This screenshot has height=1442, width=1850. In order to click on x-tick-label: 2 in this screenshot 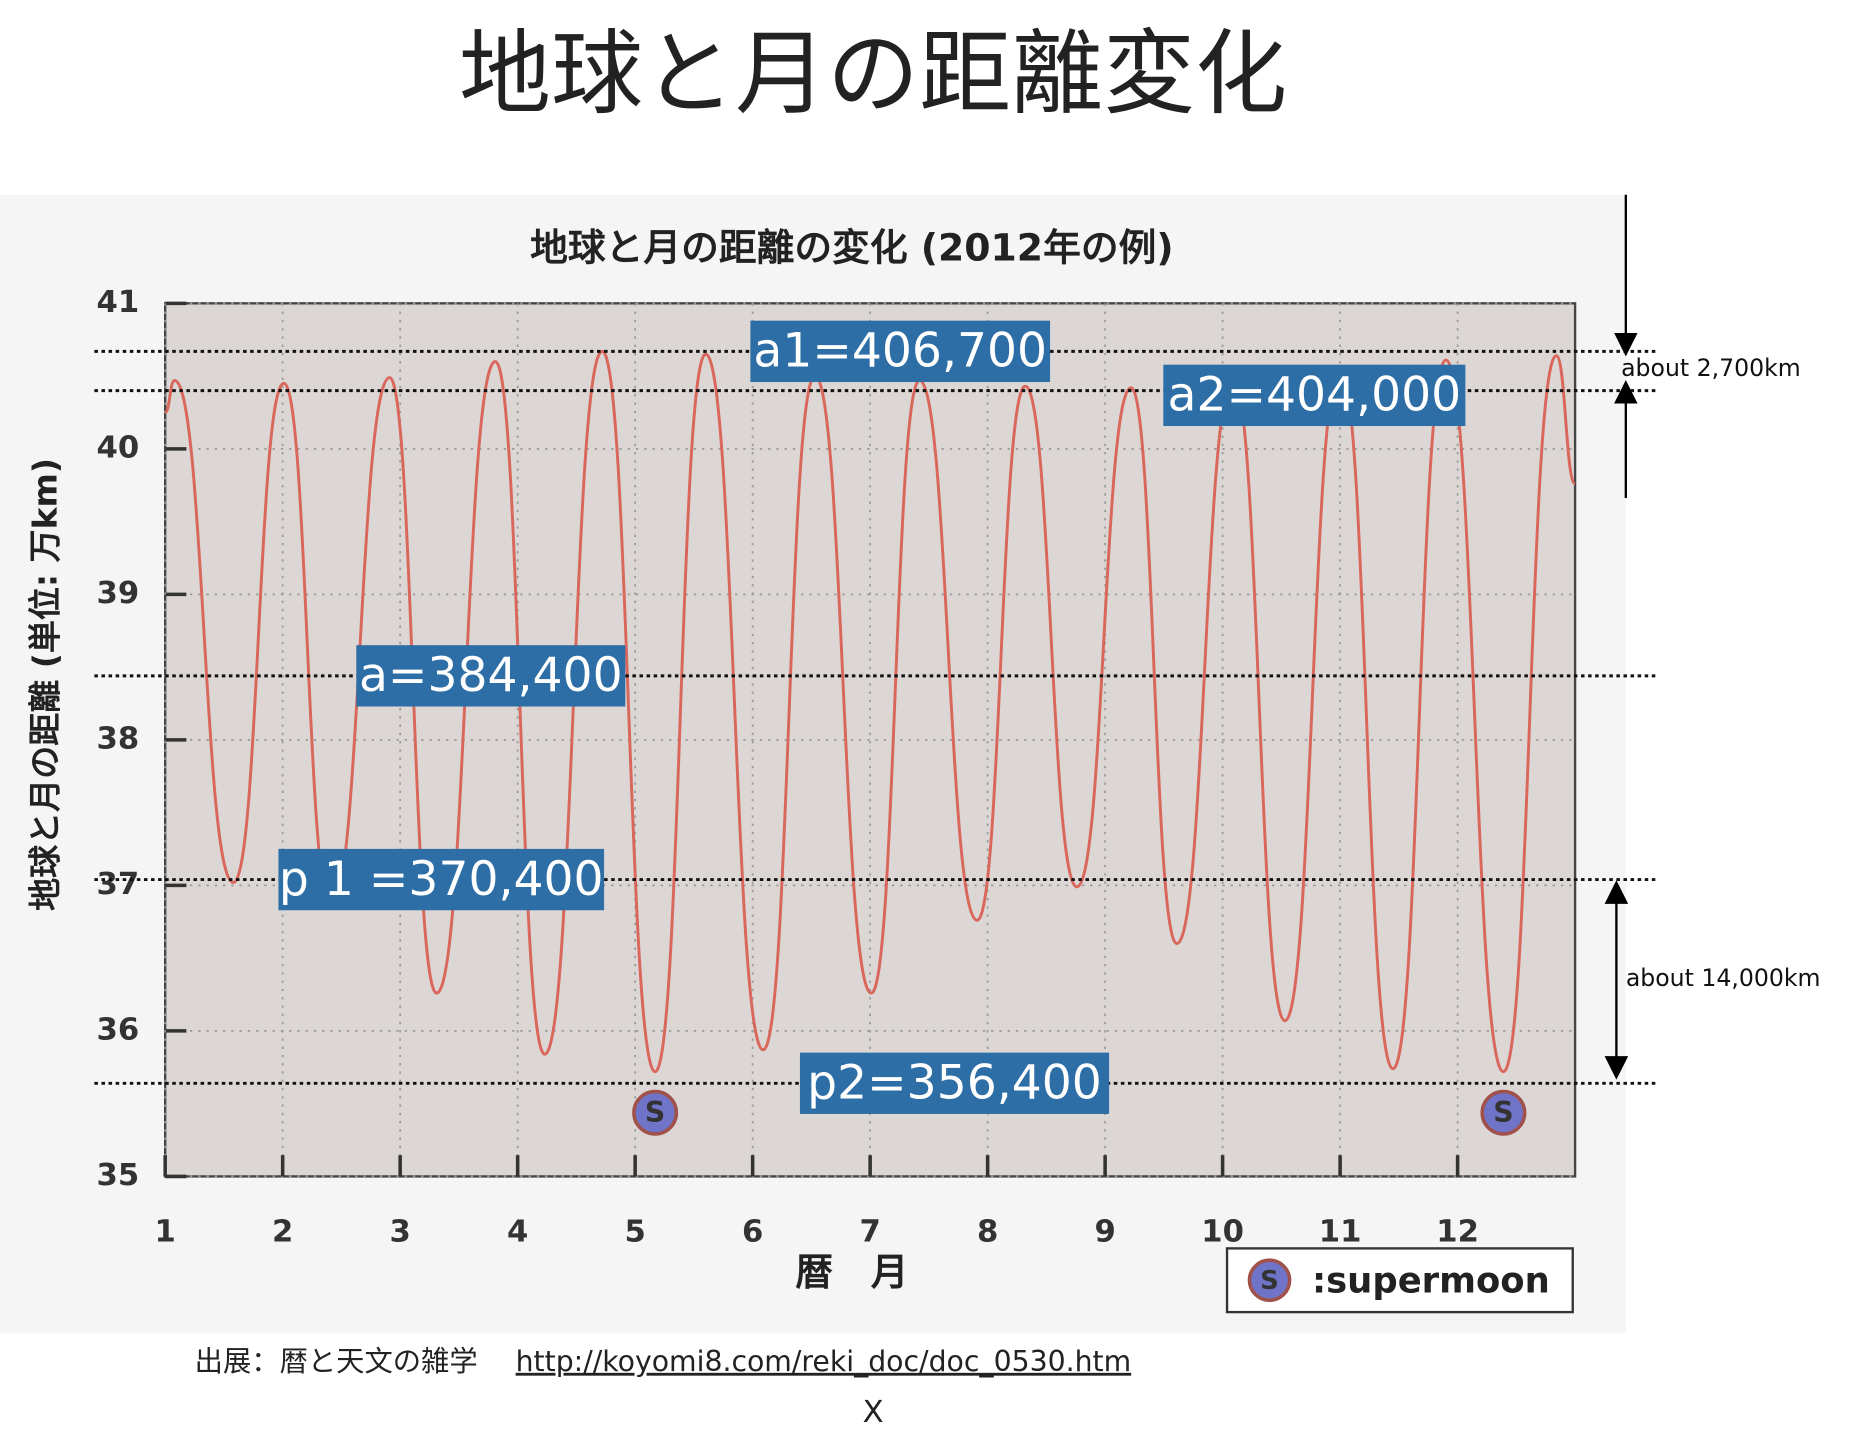, I will do `click(282, 1232)`.